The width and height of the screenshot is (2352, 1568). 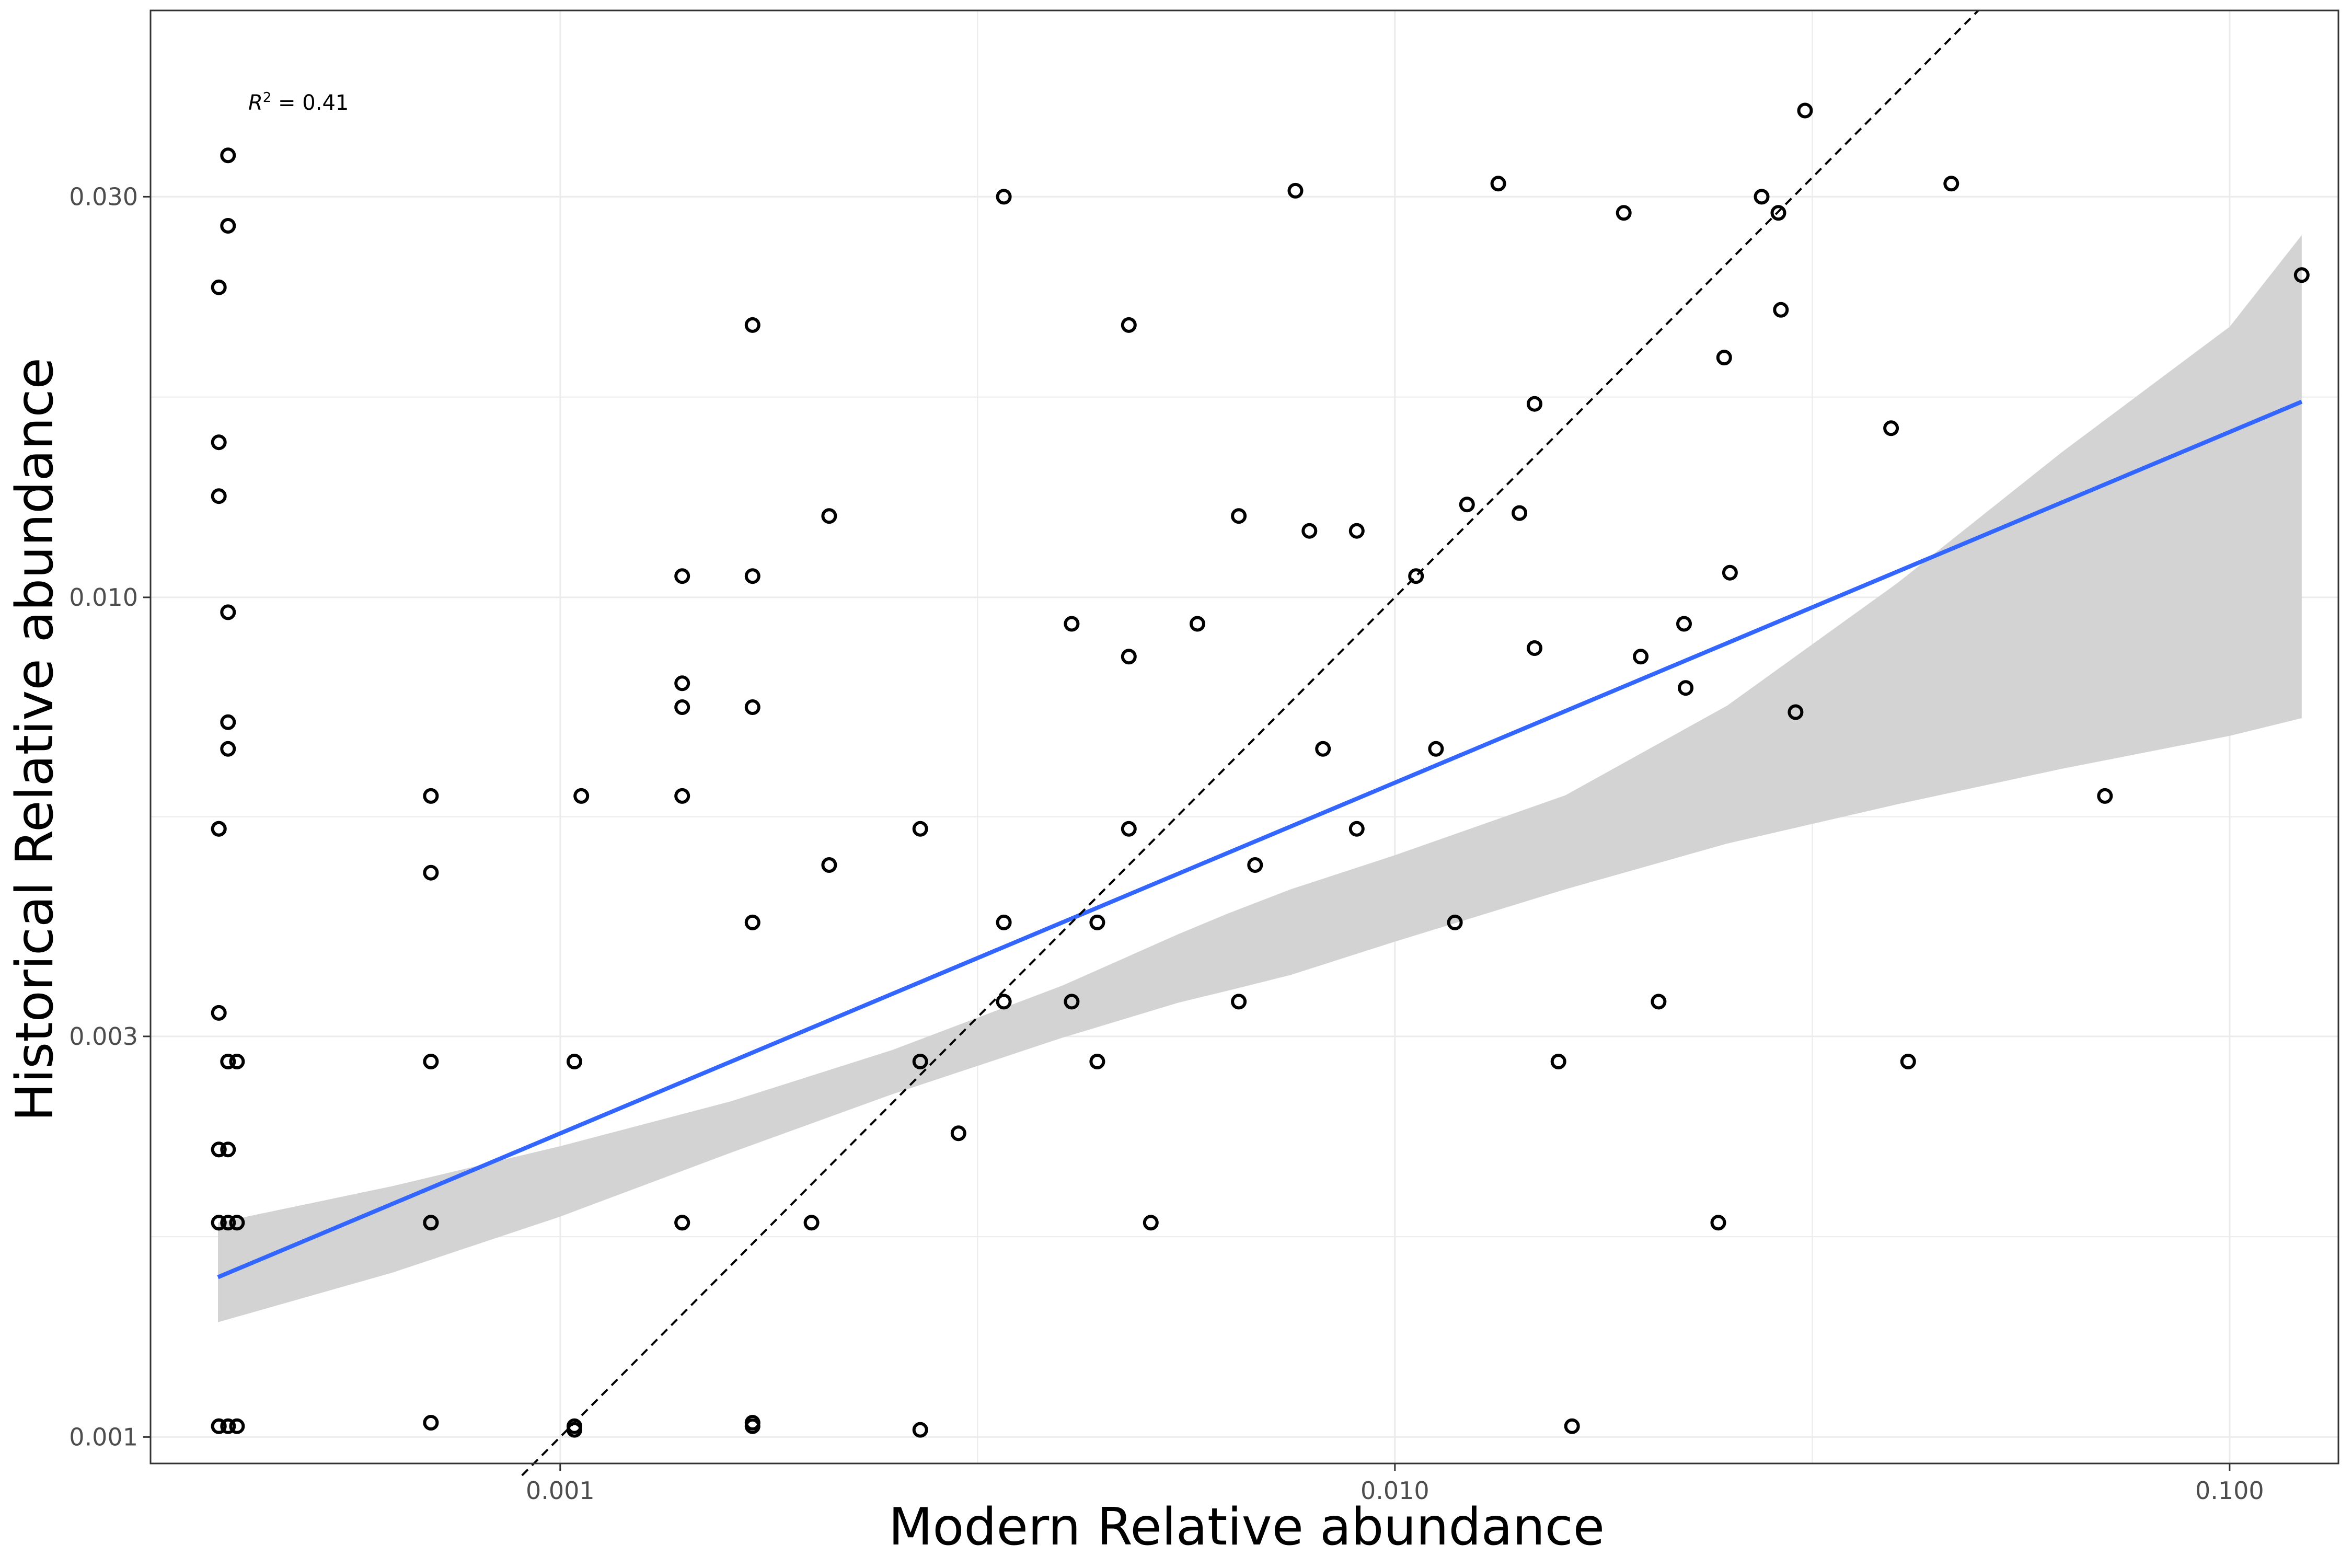 I want to click on x-tick-label: 0.001, so click(x=560, y=1491).